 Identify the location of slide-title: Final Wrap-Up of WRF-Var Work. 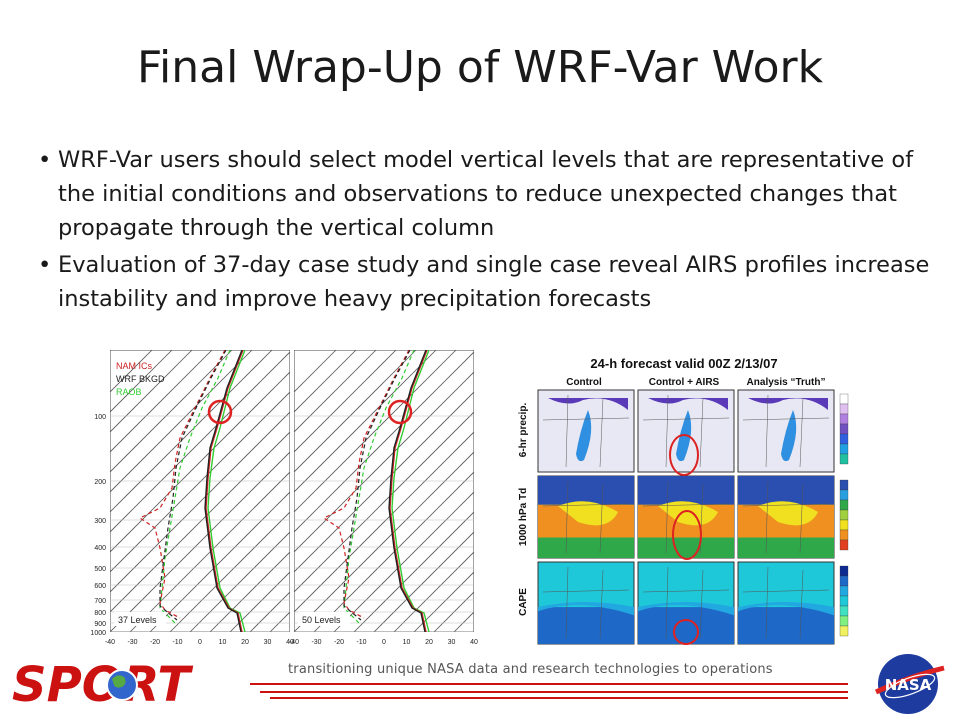
(480, 67).